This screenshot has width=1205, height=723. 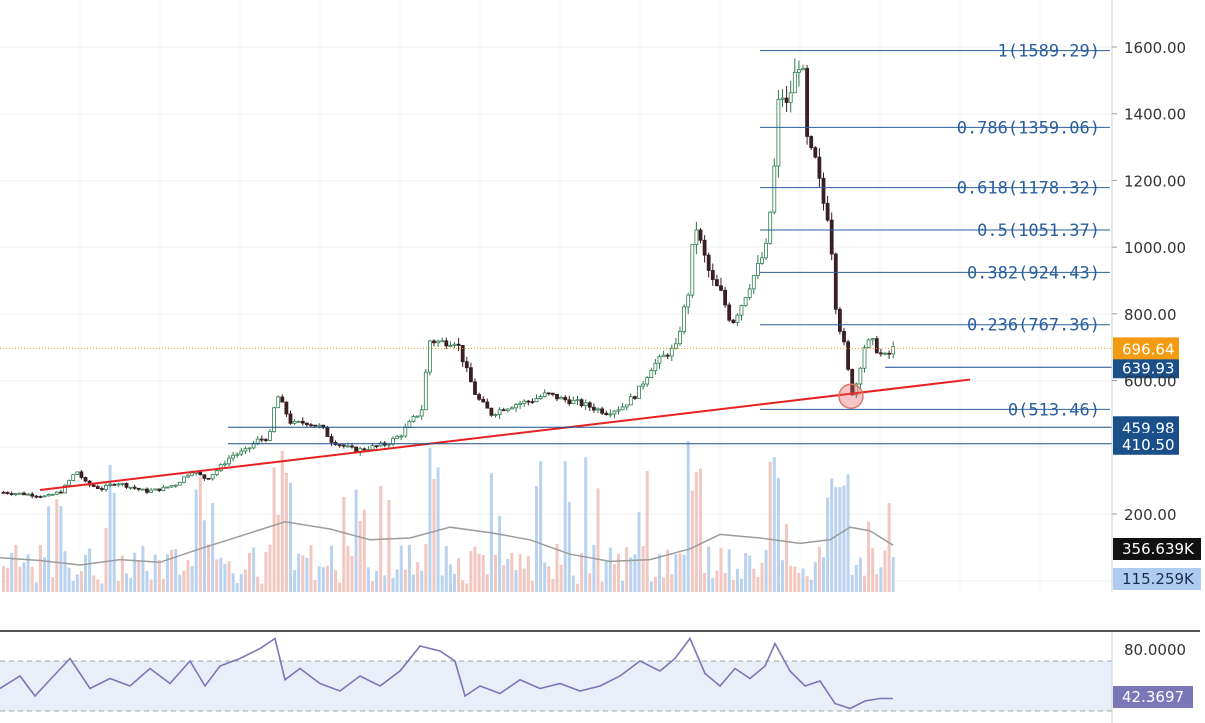 What do you see at coordinates (1155, 248) in the screenshot?
I see `axis-tick-label: 1000.00` at bounding box center [1155, 248].